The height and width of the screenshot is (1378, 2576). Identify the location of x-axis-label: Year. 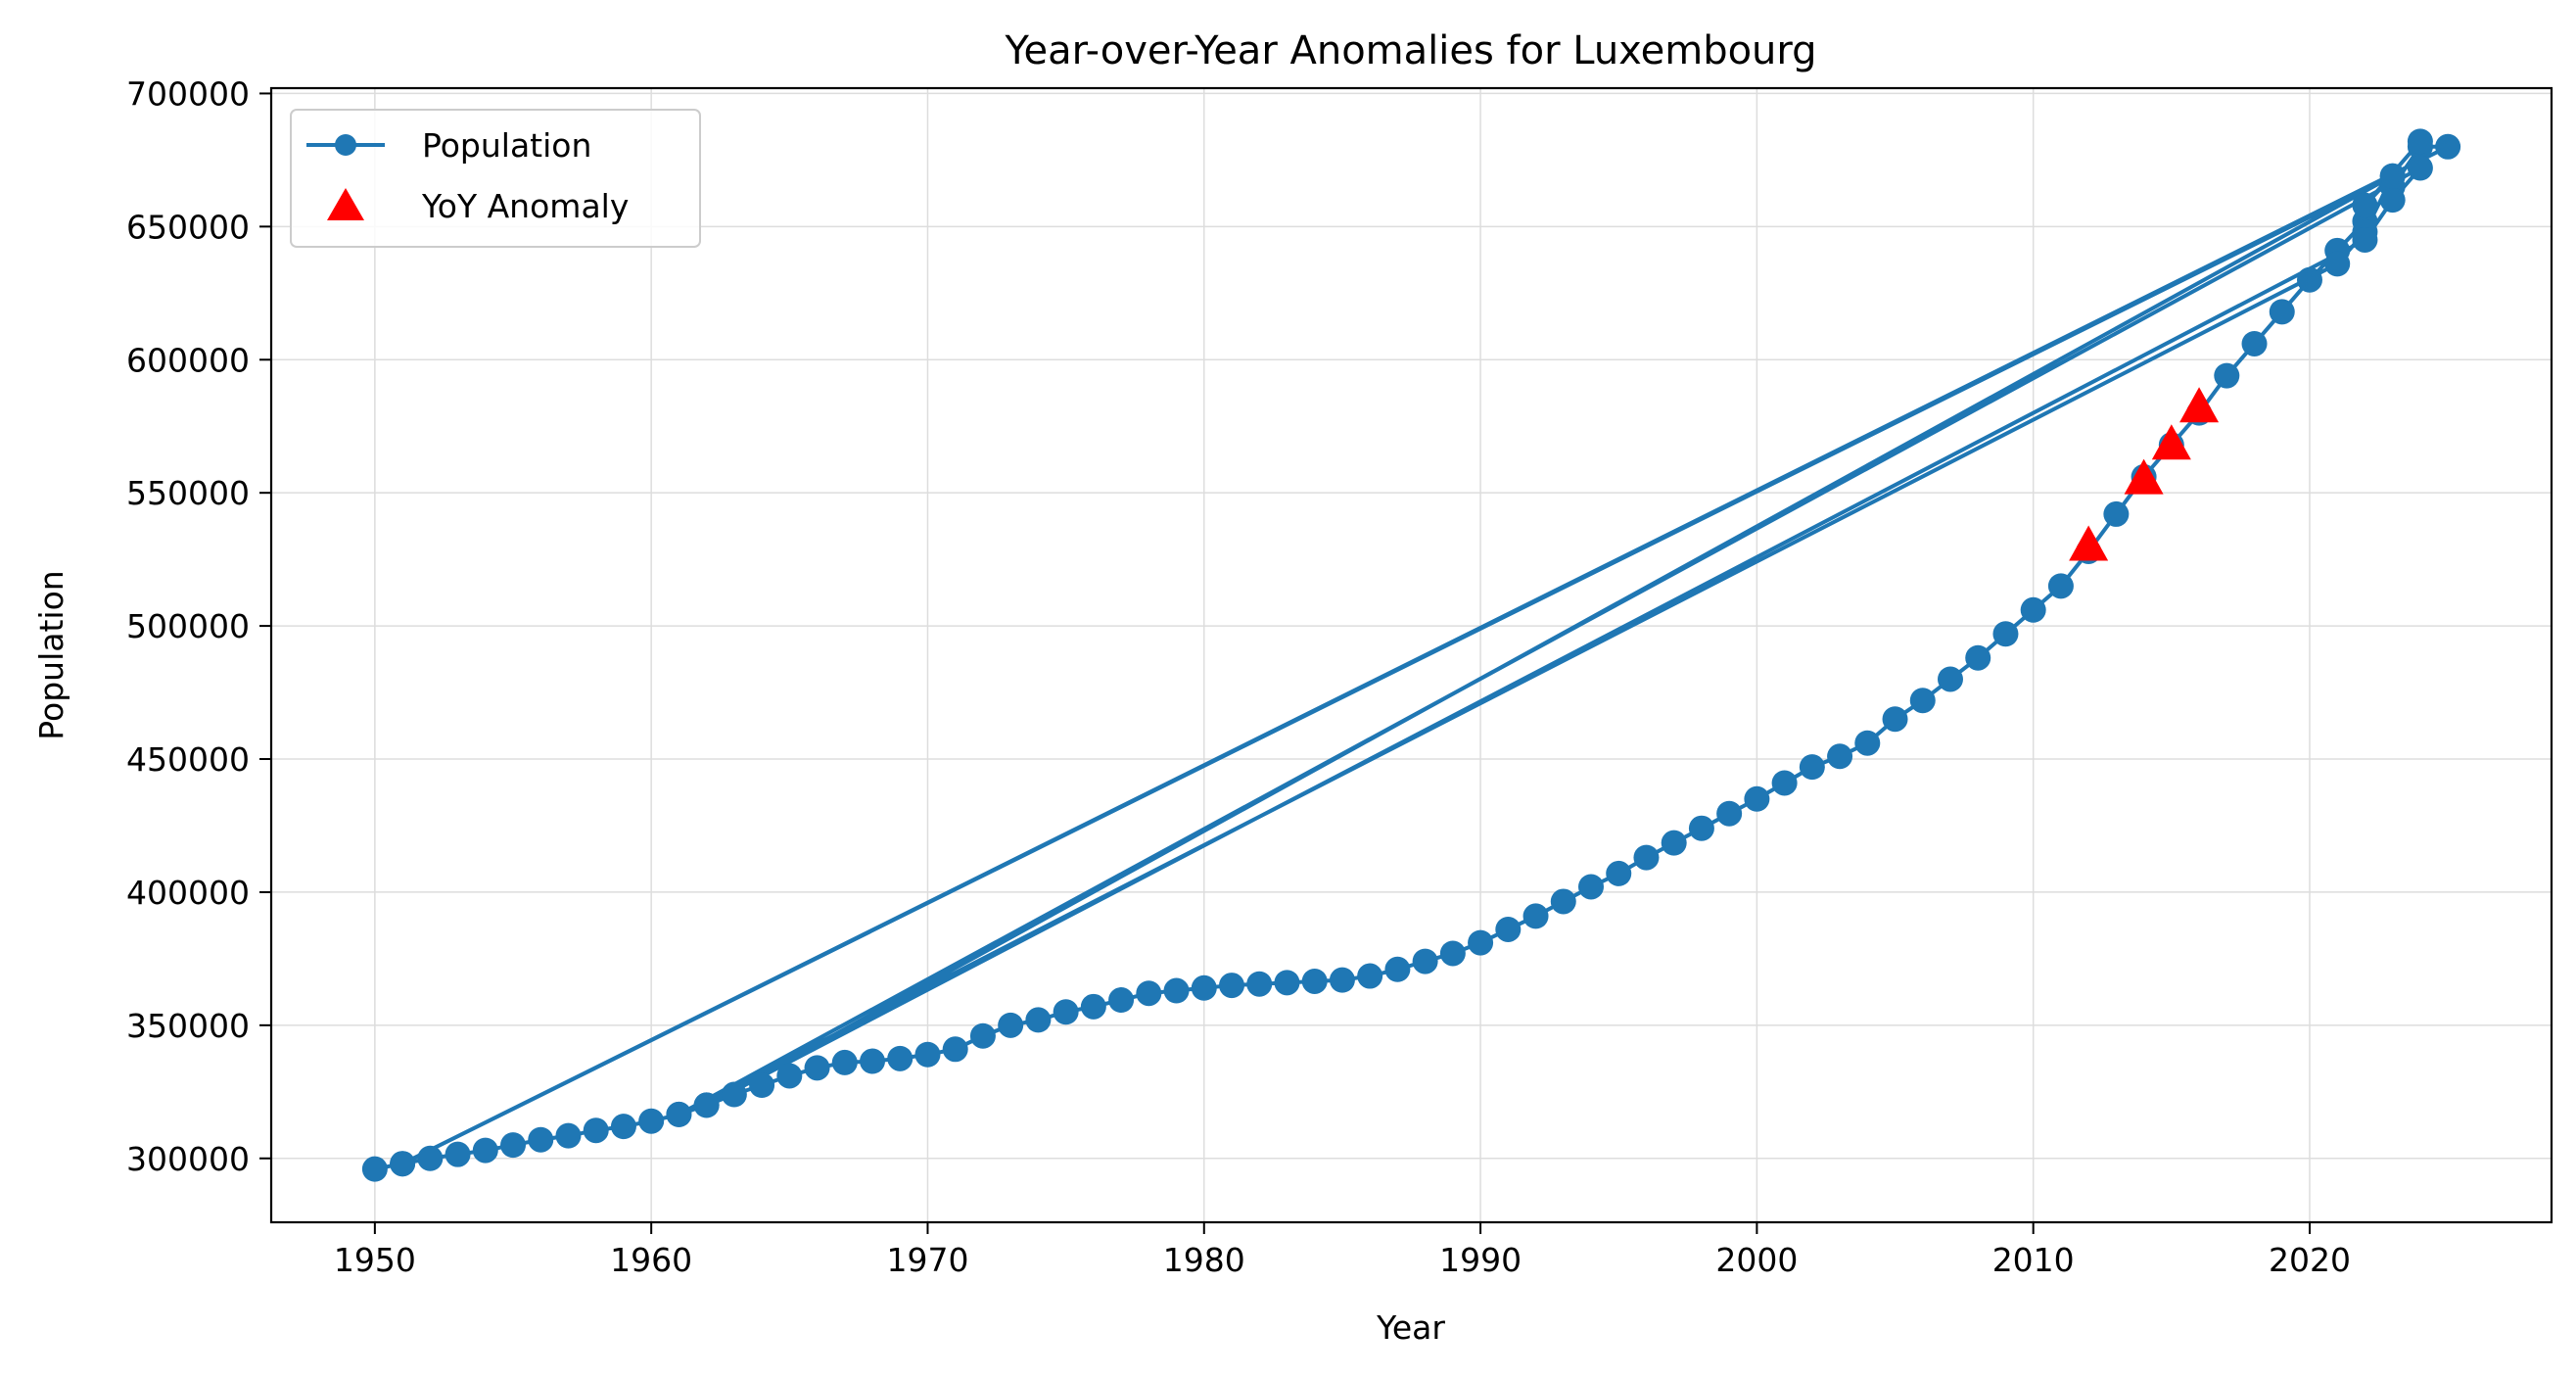
(1410, 1327).